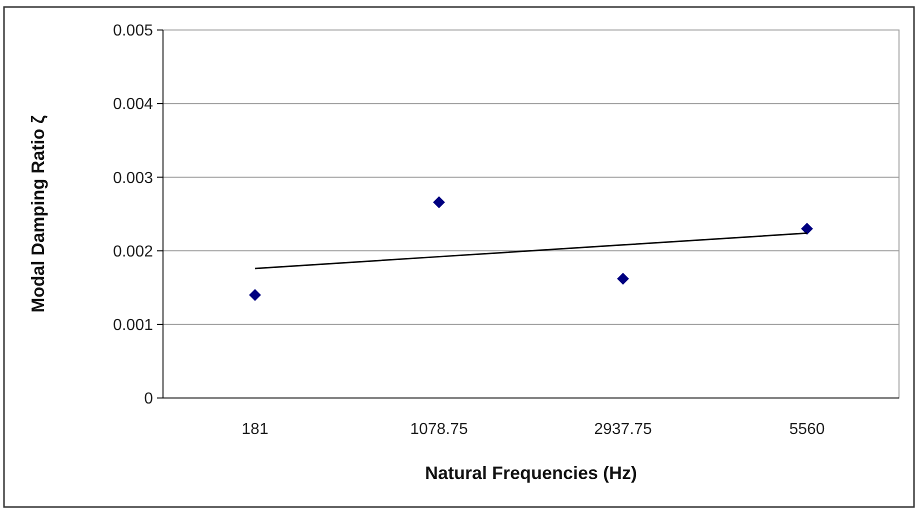  What do you see at coordinates (133, 178) in the screenshot?
I see `y-tick-label: 0.003` at bounding box center [133, 178].